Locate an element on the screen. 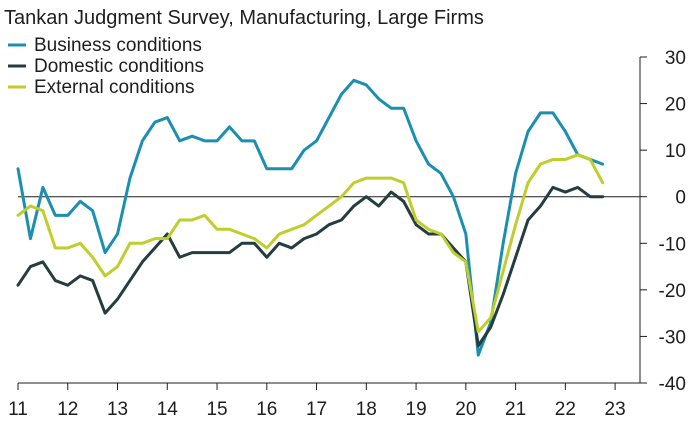 The height and width of the screenshot is (433, 691). y-tick-label: 20 is located at coordinates (675, 105).